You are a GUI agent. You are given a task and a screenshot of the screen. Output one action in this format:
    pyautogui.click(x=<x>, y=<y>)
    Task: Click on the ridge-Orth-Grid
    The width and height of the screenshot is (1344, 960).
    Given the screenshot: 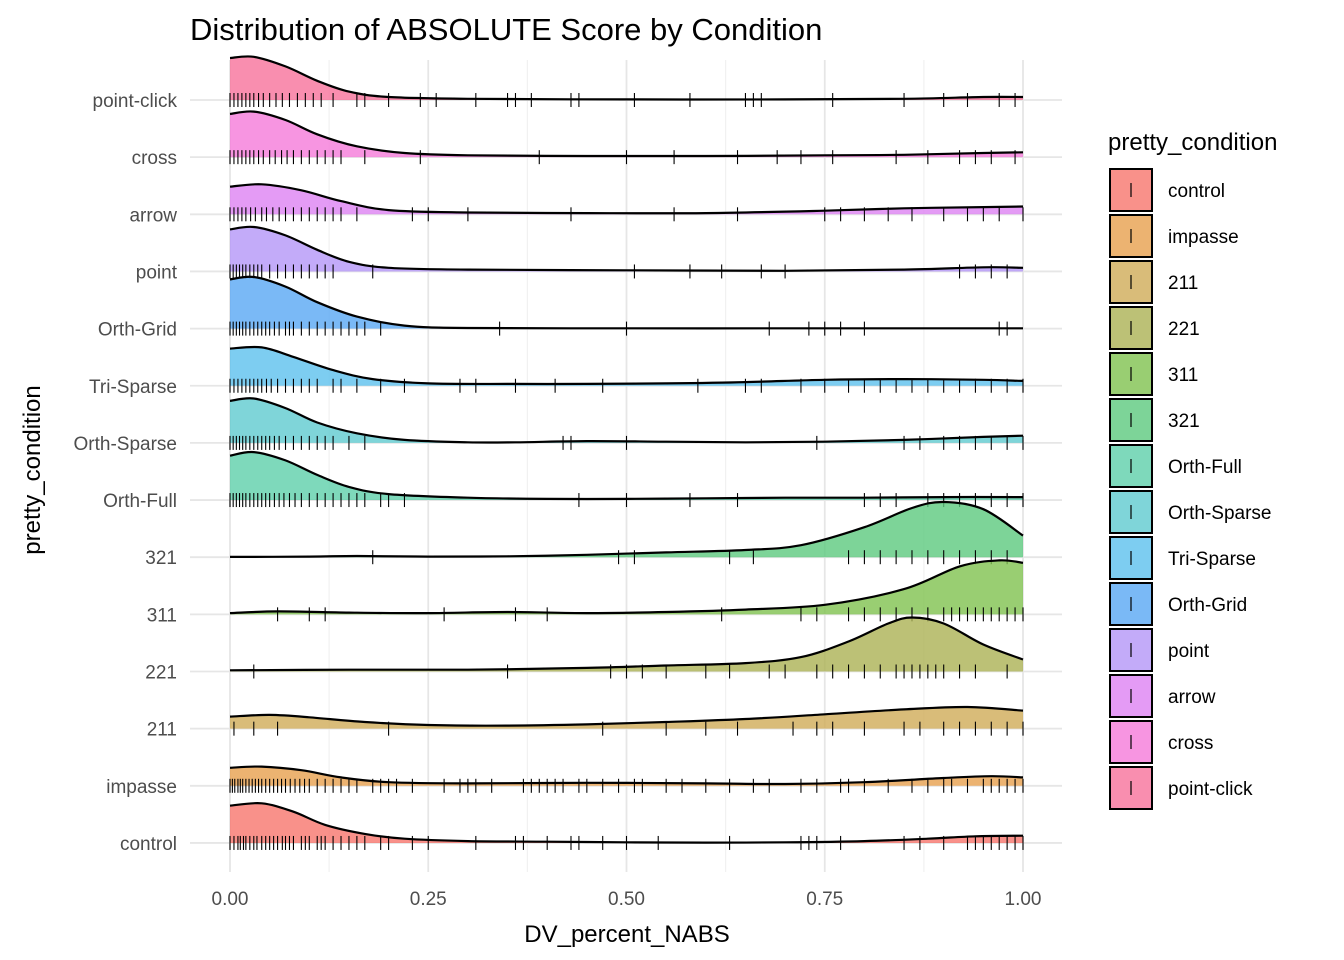 What is the action you would take?
    pyautogui.click(x=626, y=305)
    